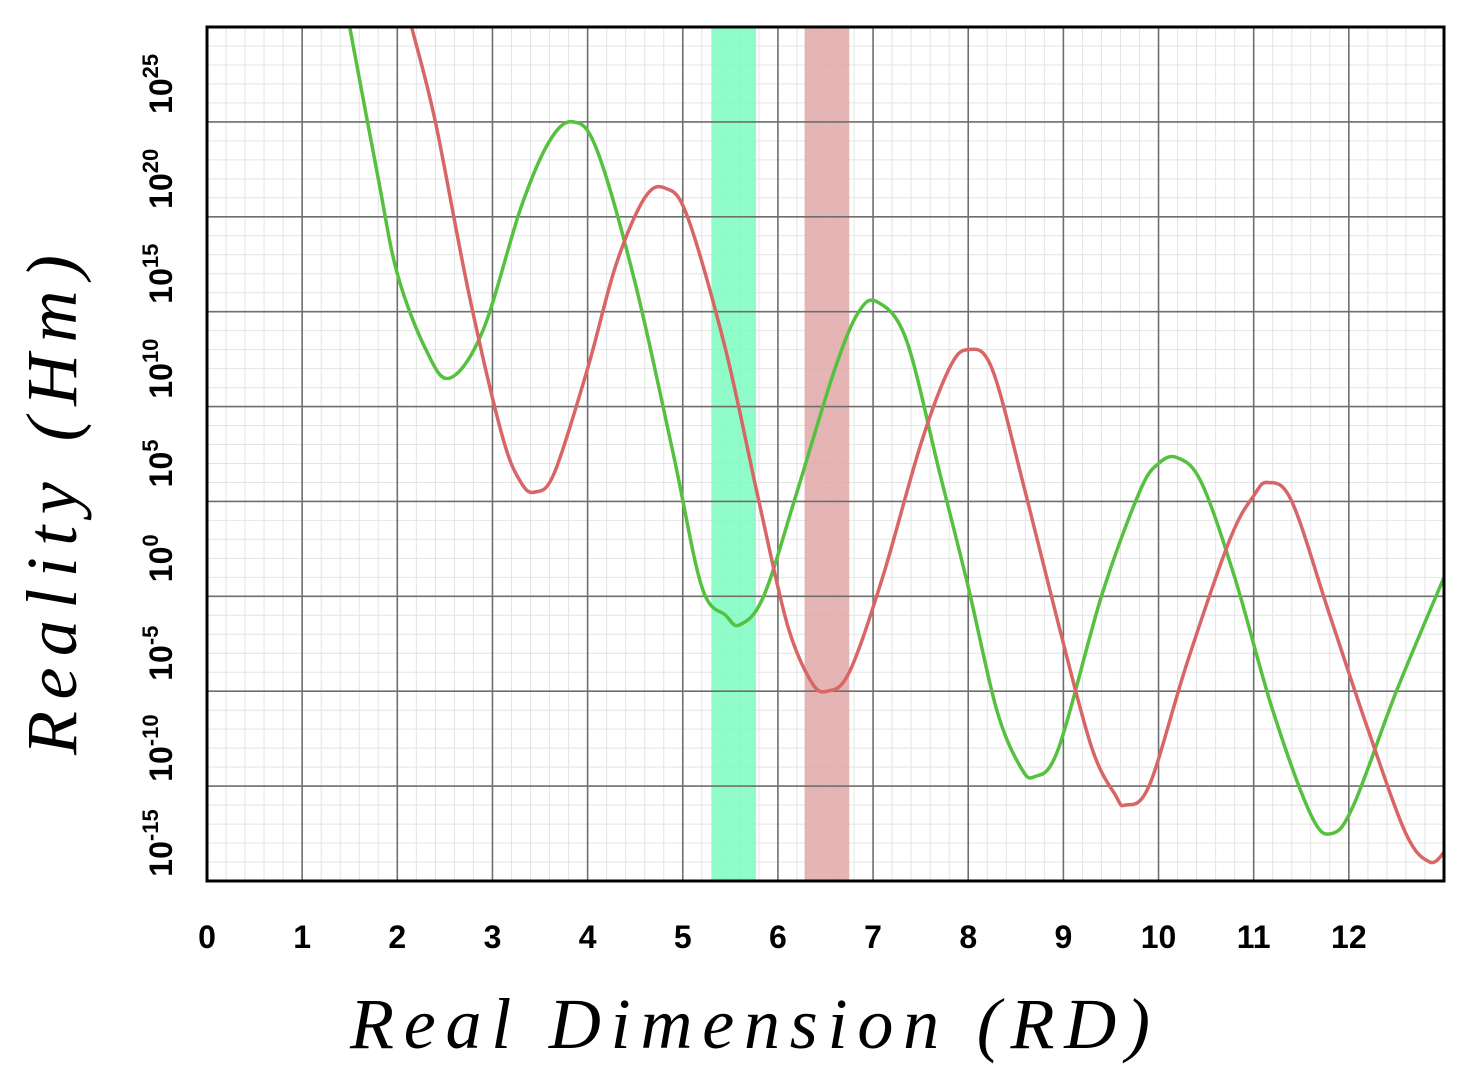  I want to click on x-tick-label: 2, so click(397, 937).